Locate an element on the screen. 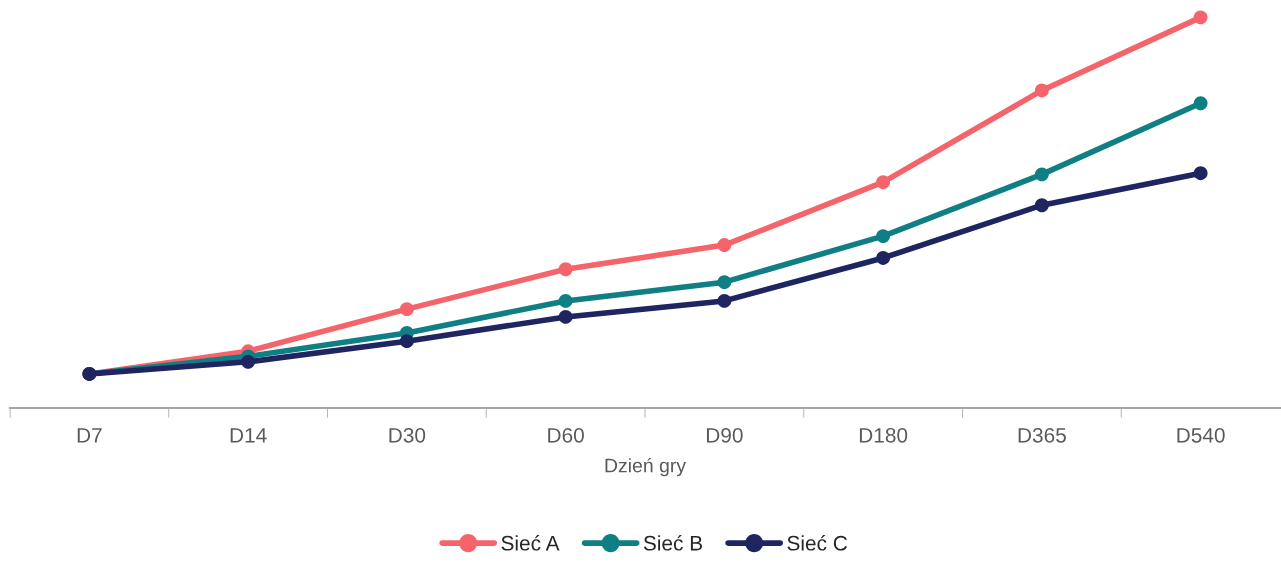 The image size is (1281, 565). x-tick-label: D540 is located at coordinates (1201, 435).